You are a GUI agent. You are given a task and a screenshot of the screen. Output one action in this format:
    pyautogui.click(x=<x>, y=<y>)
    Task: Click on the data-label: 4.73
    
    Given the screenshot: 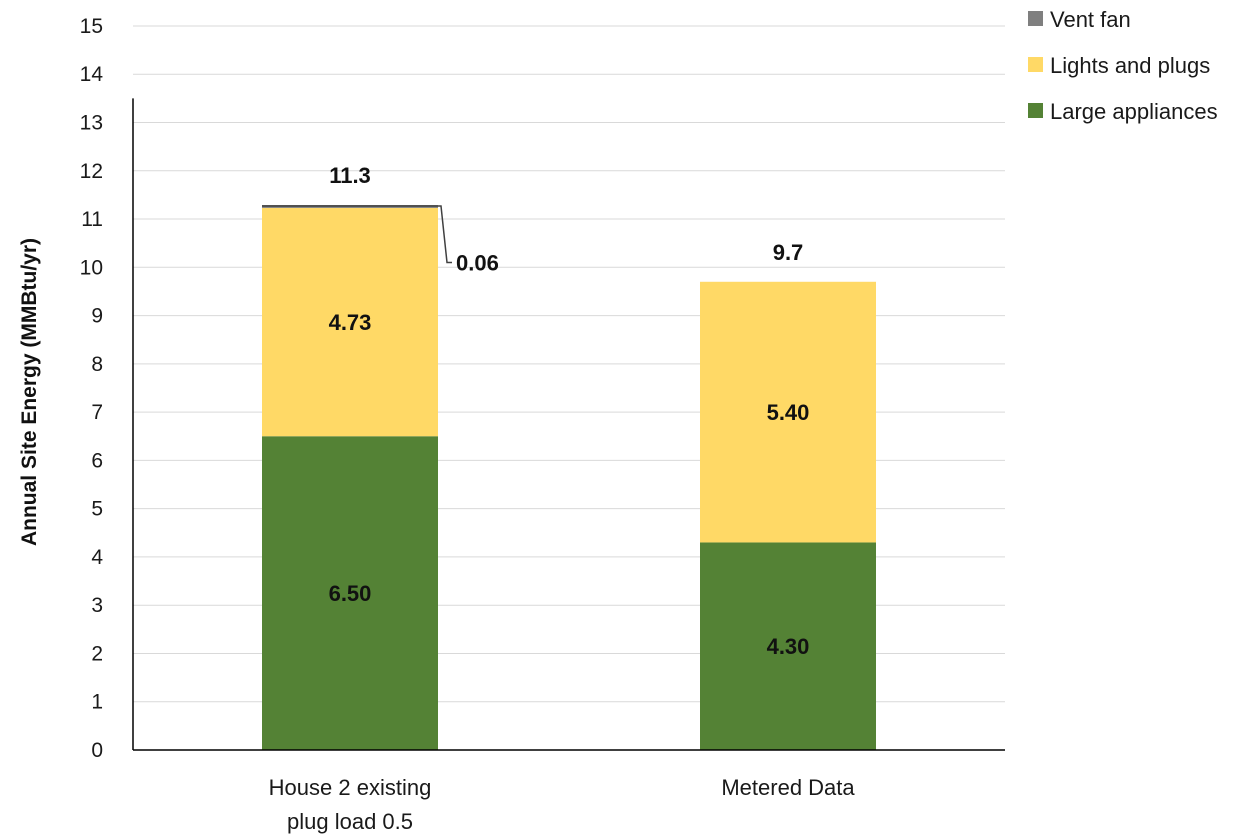 What is the action you would take?
    pyautogui.click(x=350, y=322)
    